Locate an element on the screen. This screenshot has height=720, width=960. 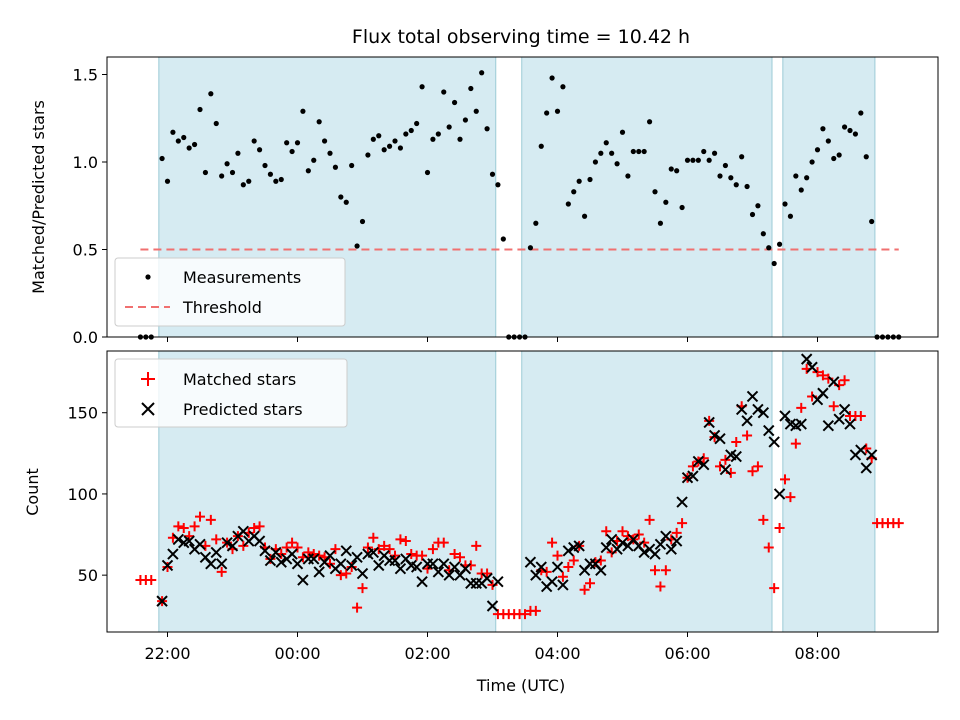
y-tick-label: 150 is located at coordinates (82, 413).